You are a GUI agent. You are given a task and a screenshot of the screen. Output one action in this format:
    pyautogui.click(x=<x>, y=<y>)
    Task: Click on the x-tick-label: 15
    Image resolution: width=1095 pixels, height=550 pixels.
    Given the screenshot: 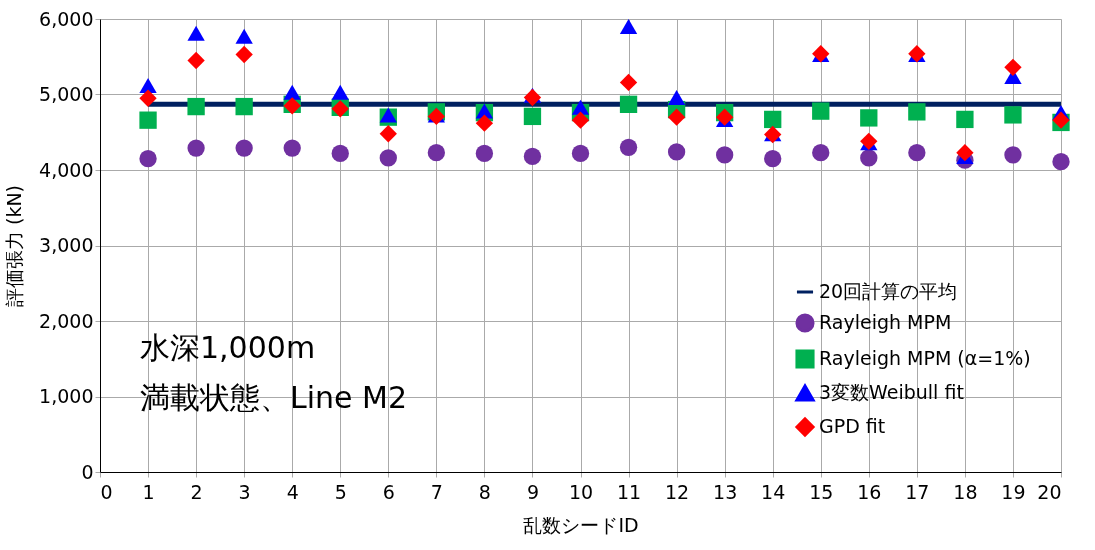 What is the action you would take?
    pyautogui.click(x=821, y=491)
    